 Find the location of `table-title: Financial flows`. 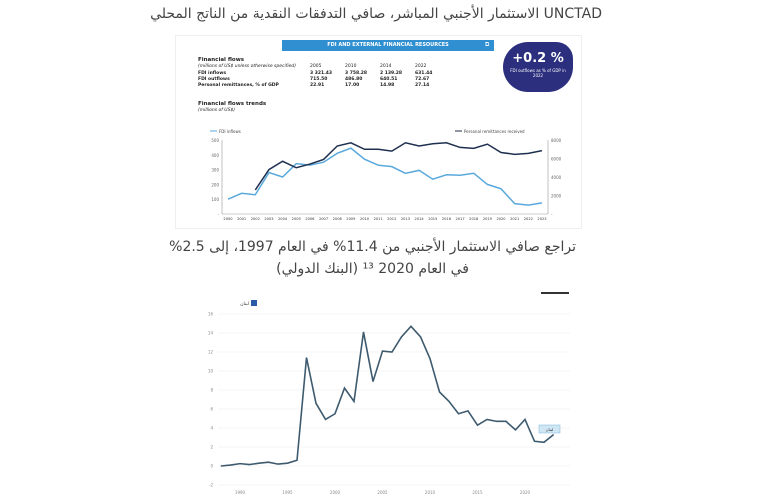

table-title: Financial flows is located at coordinates (221, 60).